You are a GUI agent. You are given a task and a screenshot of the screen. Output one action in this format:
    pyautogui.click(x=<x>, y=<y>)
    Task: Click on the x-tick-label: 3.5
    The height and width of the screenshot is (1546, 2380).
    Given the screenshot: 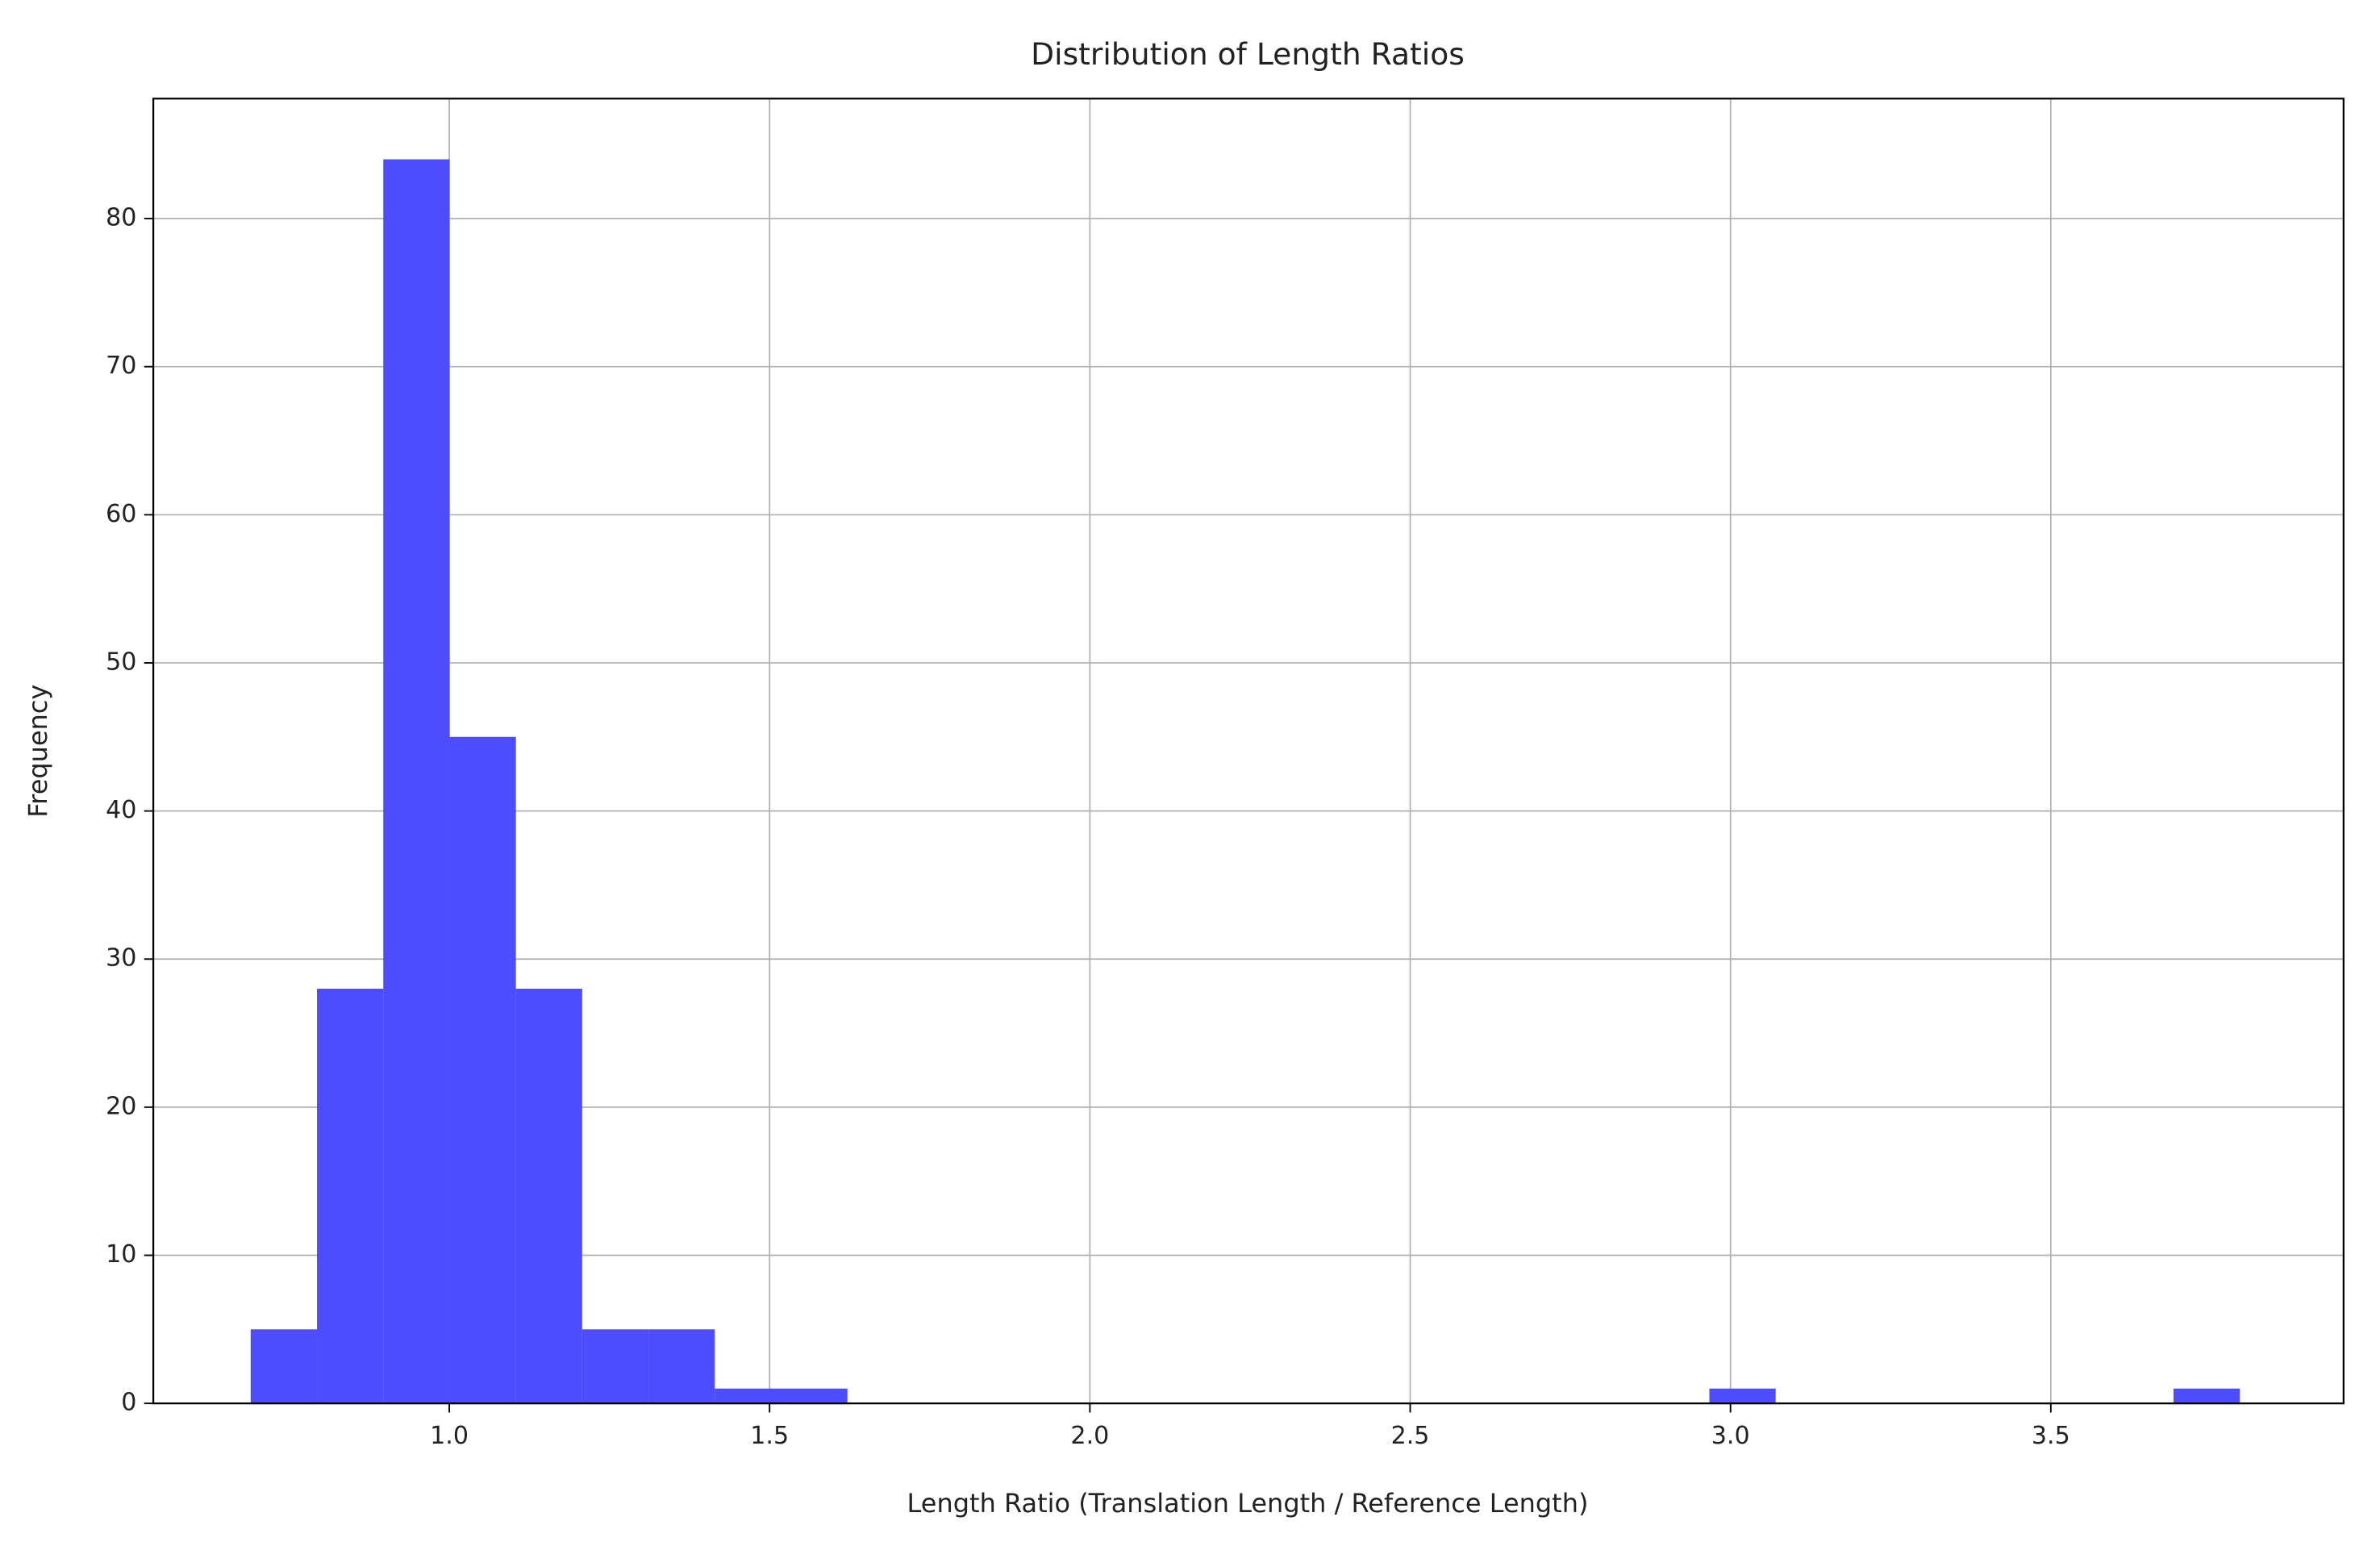 What is the action you would take?
    pyautogui.click(x=2051, y=1436)
    